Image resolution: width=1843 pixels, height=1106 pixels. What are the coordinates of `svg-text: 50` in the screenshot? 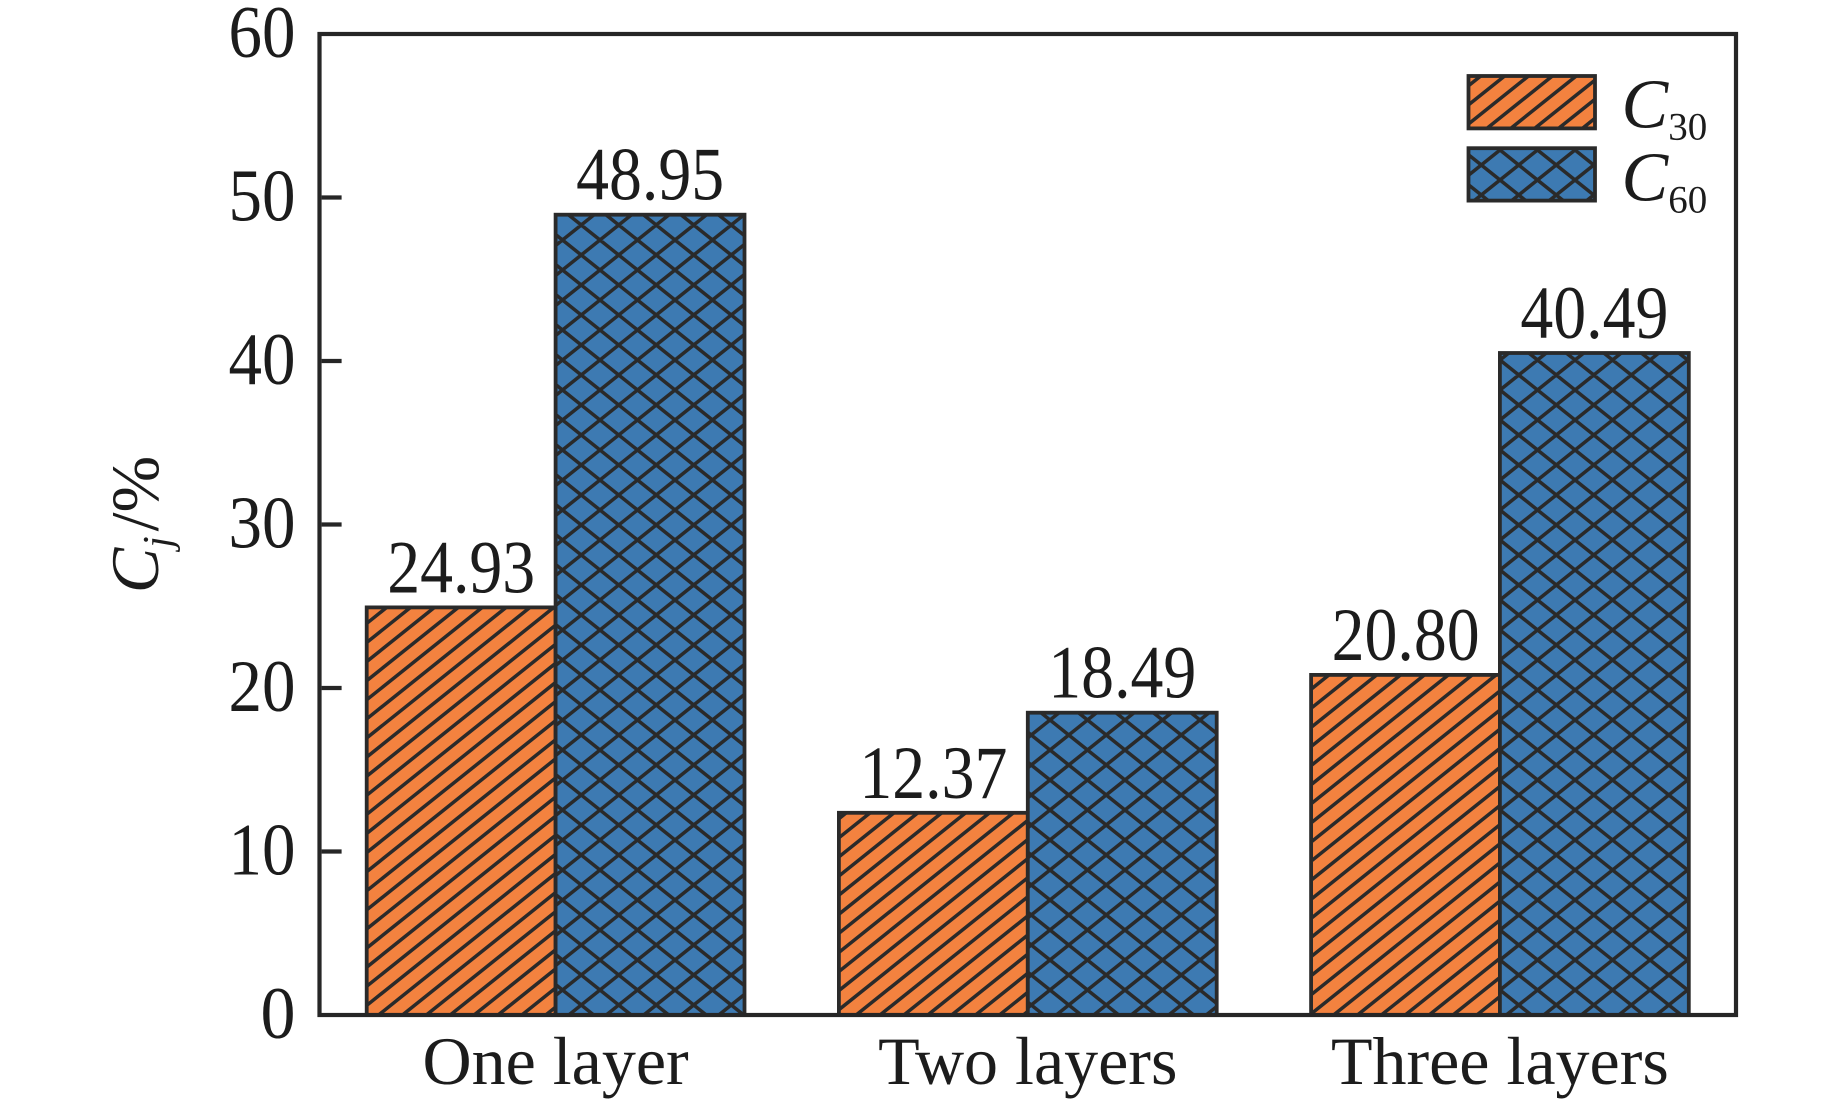 It's located at (262, 197).